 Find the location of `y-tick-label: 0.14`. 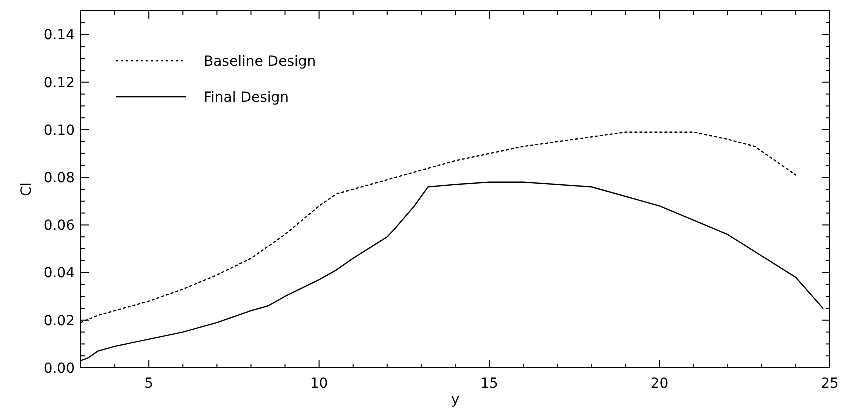

y-tick-label: 0.14 is located at coordinates (60, 36).